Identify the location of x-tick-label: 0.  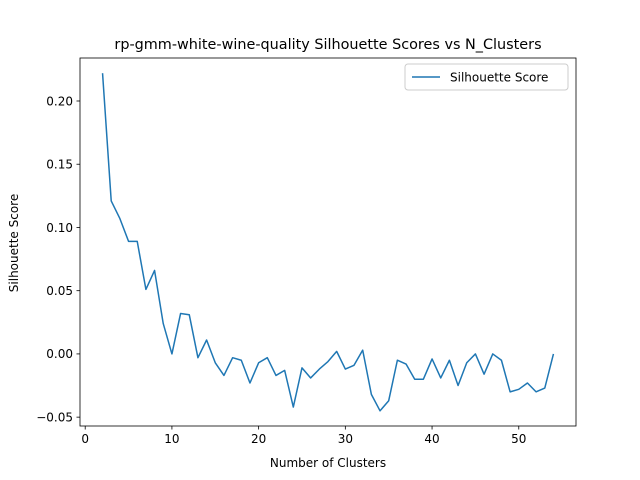
(85, 439).